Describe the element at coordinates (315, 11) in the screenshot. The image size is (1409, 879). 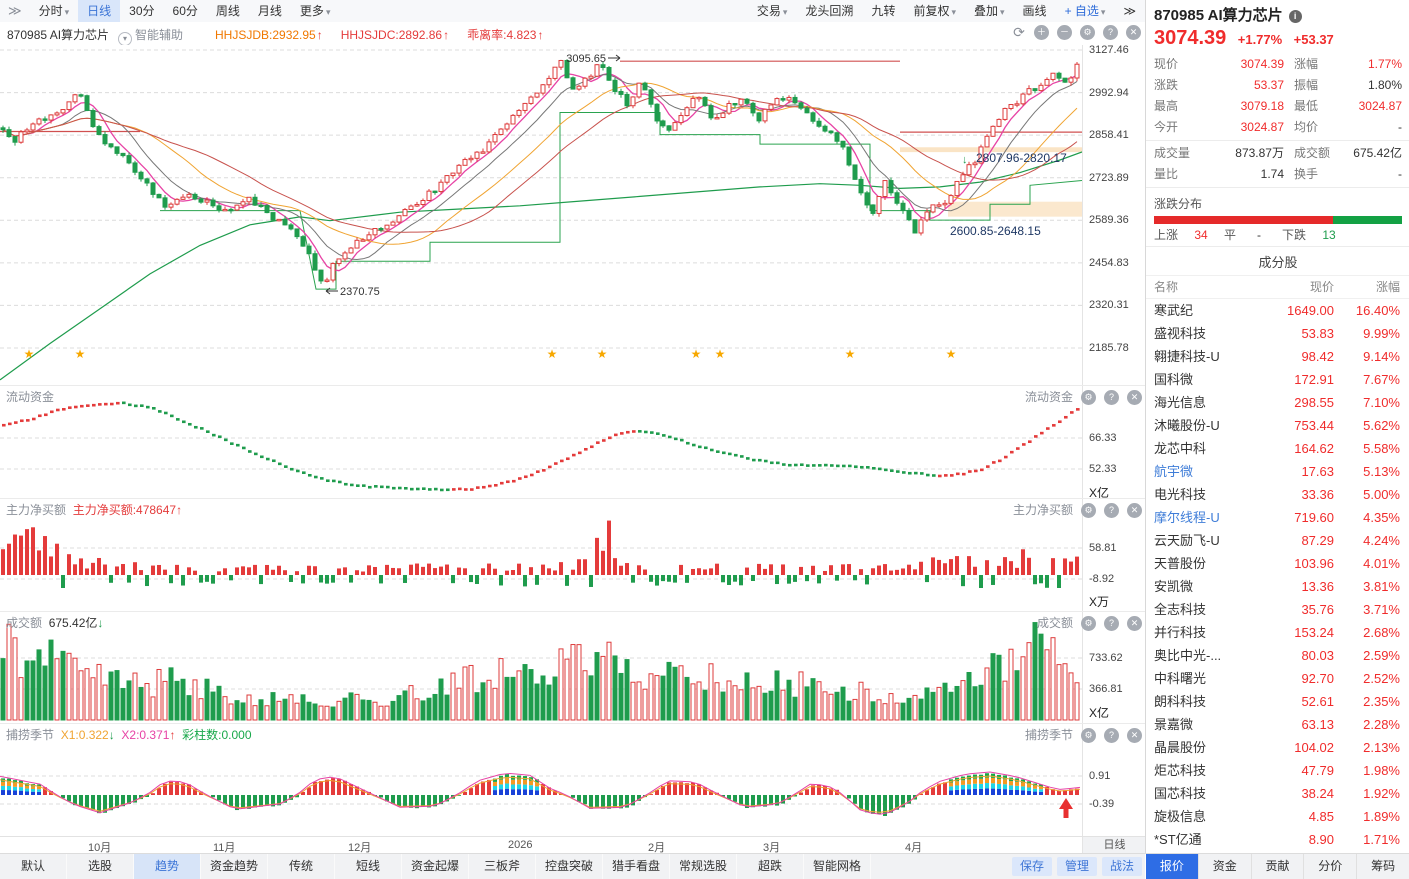
I see `period-tab-更多: 更多 ▾` at that location.